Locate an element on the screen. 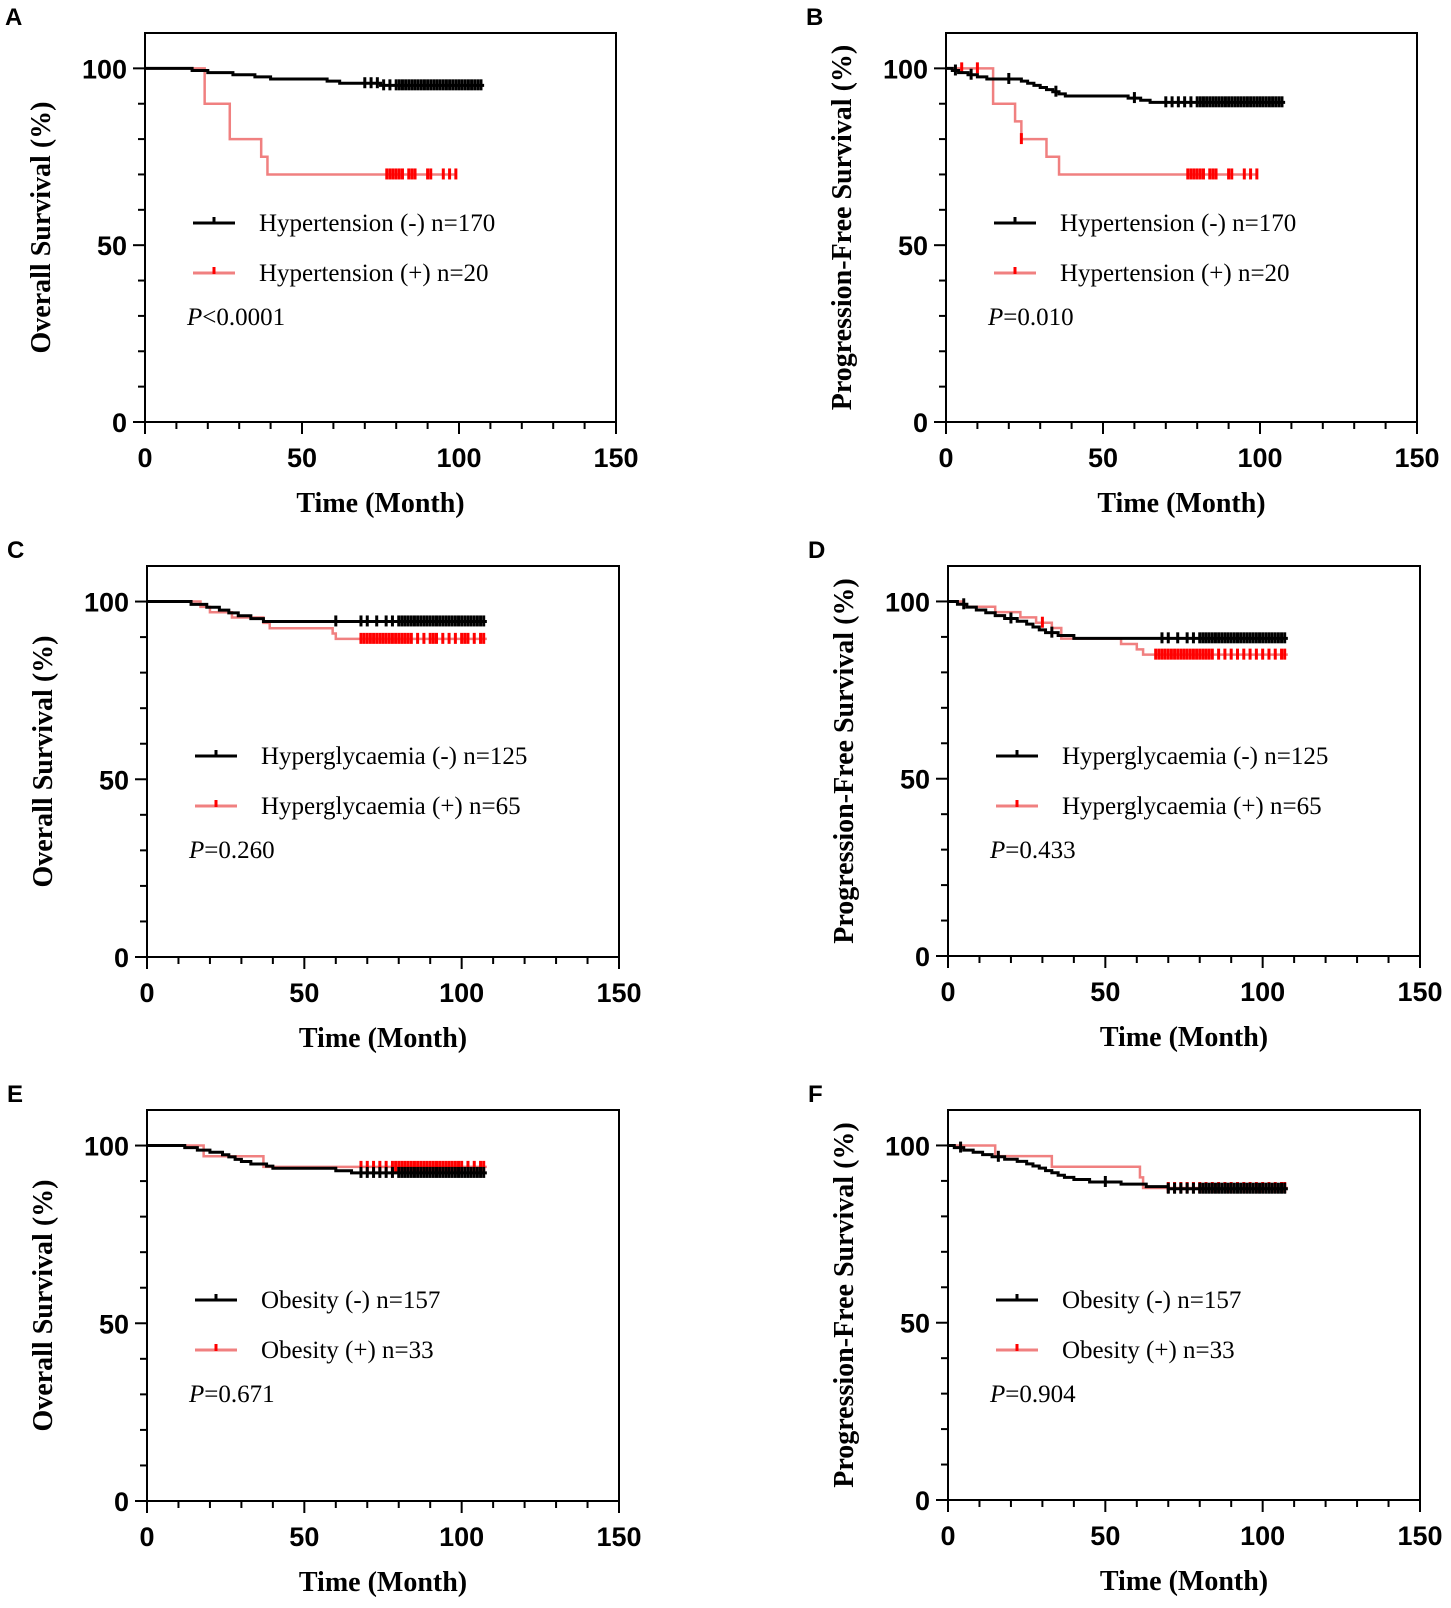 The image size is (1451, 1608). p-value-annotation: P=0.433 is located at coordinates (1032, 850).